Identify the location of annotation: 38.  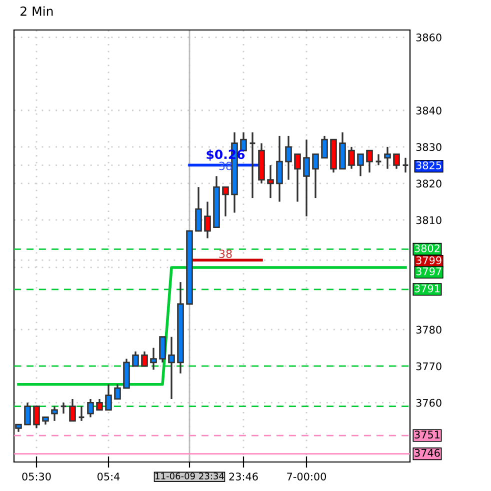
(225, 254).